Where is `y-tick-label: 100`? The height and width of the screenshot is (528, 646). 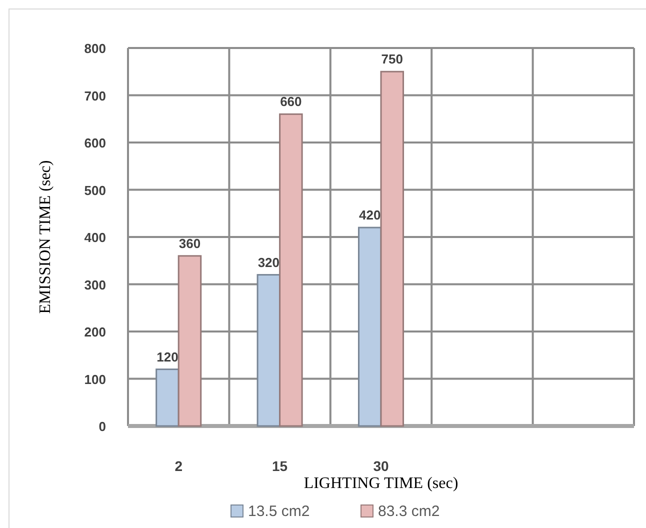
y-tick-label: 100 is located at coordinates (95, 379).